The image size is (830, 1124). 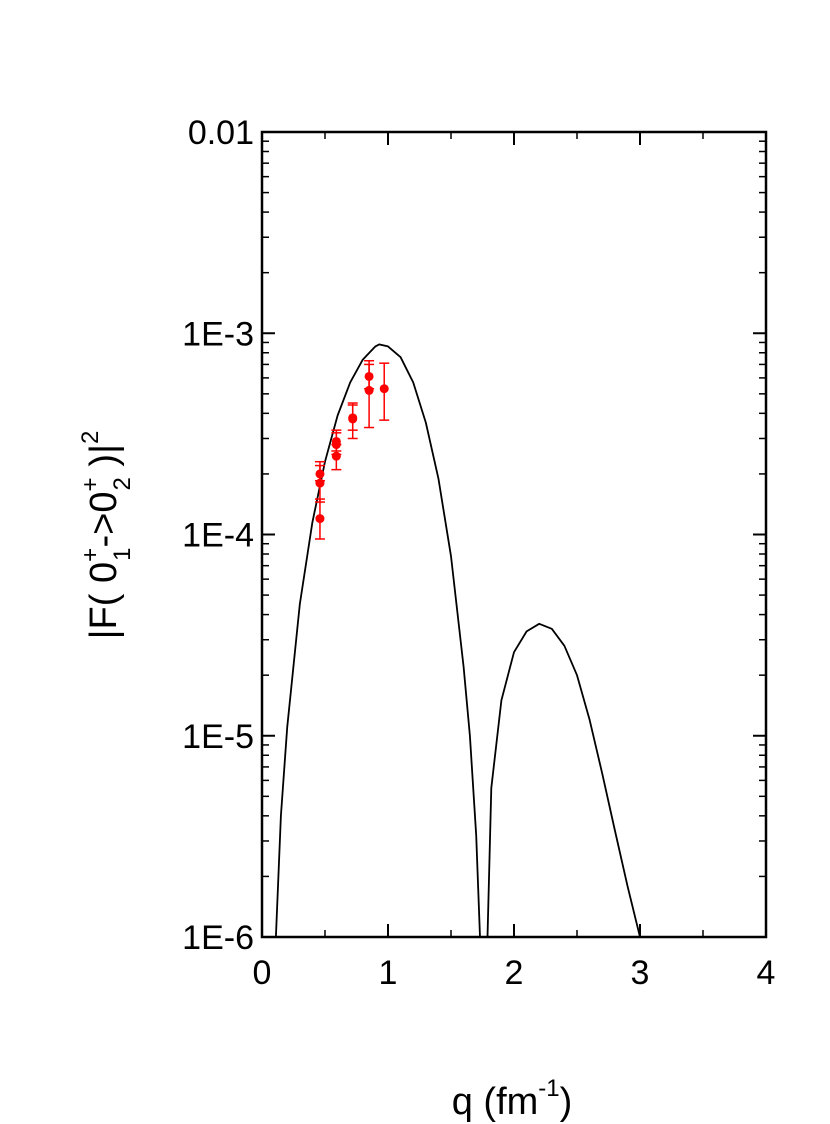 What do you see at coordinates (766, 973) in the screenshot?
I see `x-tick-label: 4` at bounding box center [766, 973].